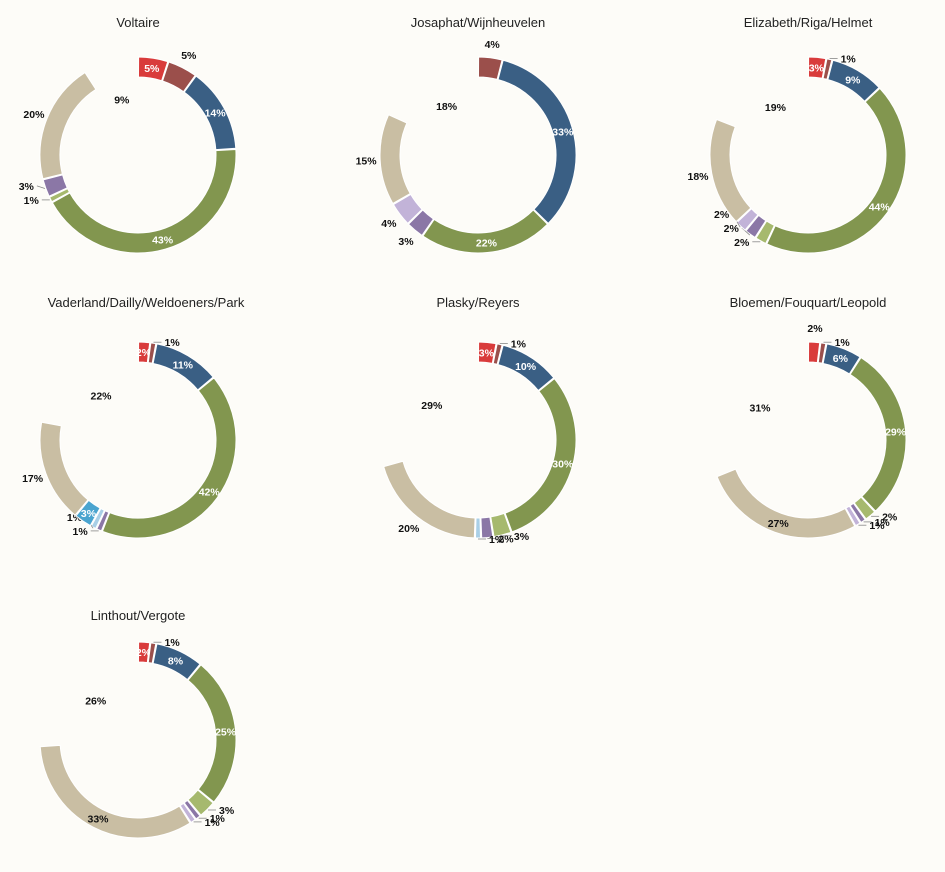 This screenshot has height=872, width=945. I want to click on slice-label: 19%, so click(776, 108).